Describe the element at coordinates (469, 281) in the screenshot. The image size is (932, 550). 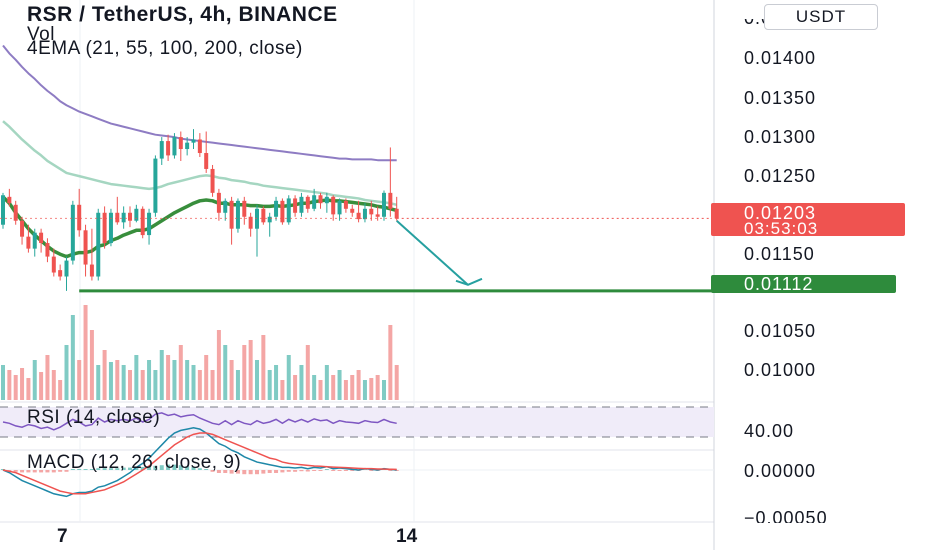
I see `projection-arrowhead` at that location.